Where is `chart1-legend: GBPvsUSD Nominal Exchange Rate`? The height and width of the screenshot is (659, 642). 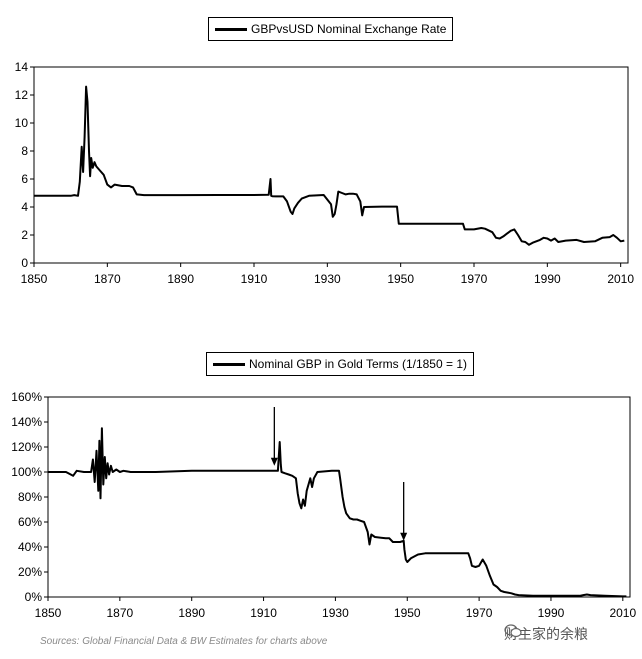
chart1-legend: GBPvsUSD Nominal Exchange Rate is located at coordinates (331, 29).